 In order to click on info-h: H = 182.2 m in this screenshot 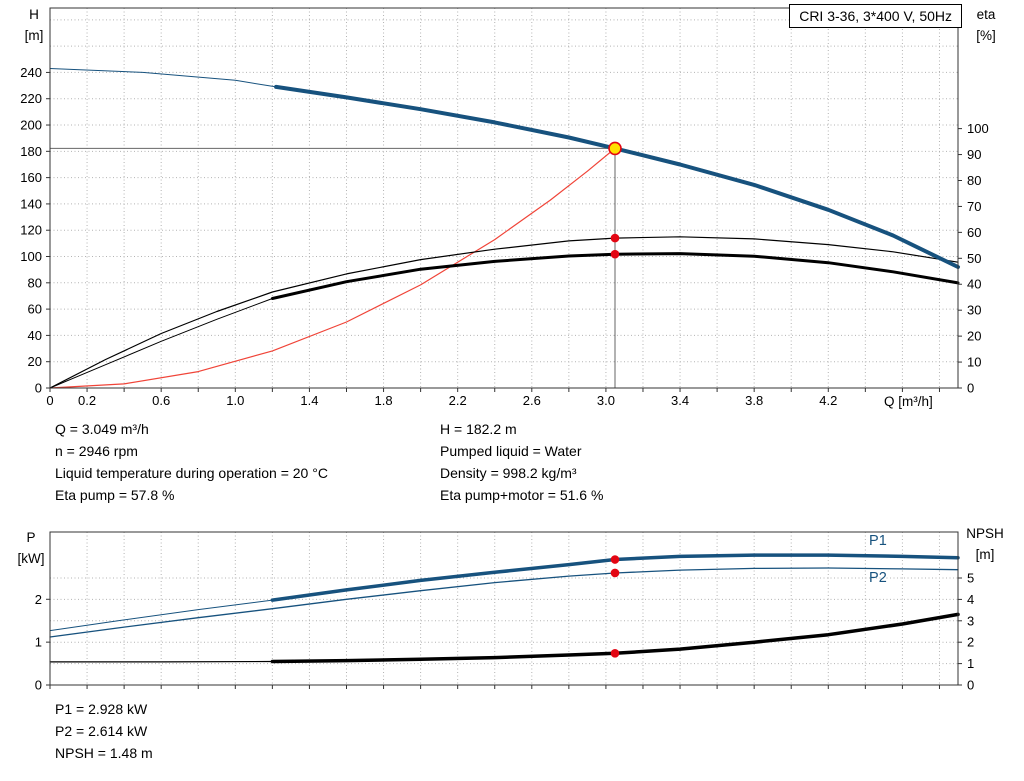, I will do `click(478, 429)`.